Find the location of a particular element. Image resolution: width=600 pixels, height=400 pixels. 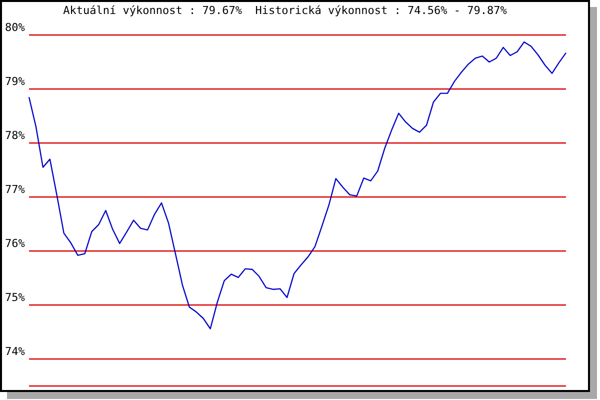

chart-title: Aktuální výkonnost : 79.67% Historická výkonnost : 74.56% - 79.87% is located at coordinates (285, 10).